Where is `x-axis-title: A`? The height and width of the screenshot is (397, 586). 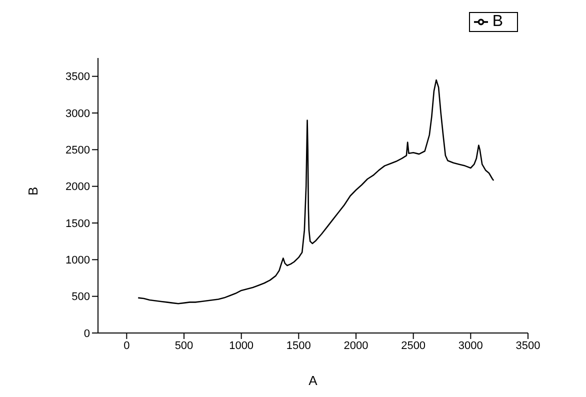
x-axis-title: A is located at coordinates (313, 380).